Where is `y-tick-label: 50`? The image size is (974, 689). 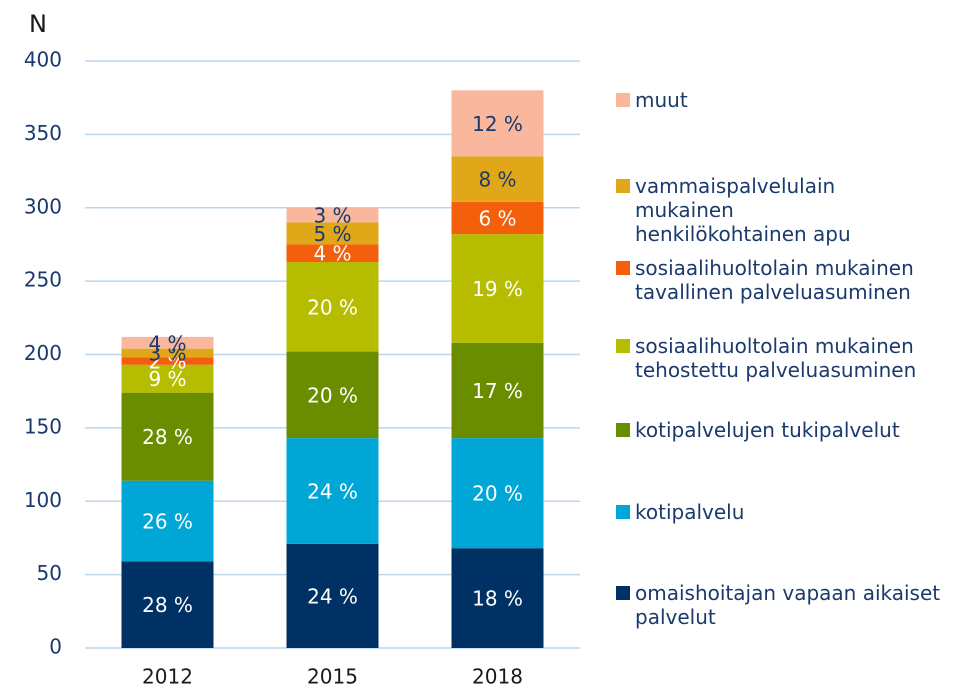
y-tick-label: 50 is located at coordinates (49, 573).